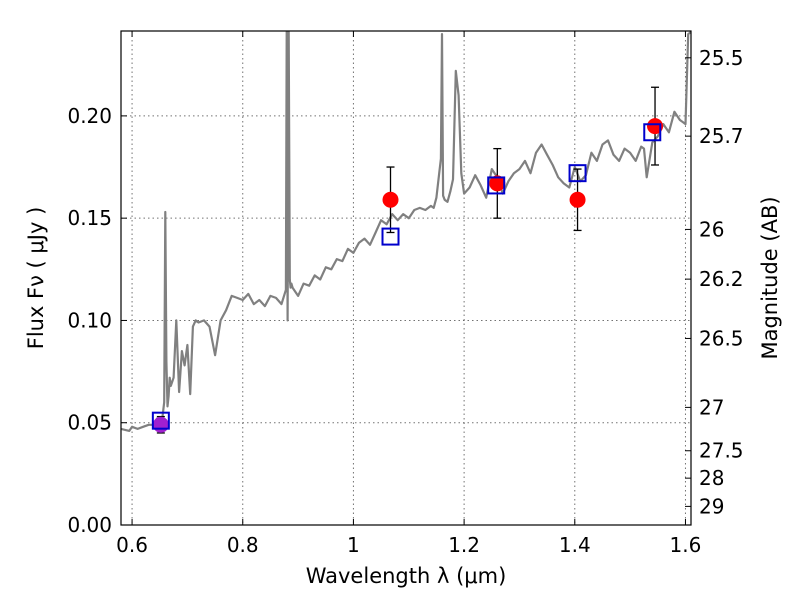 The image size is (800, 600). What do you see at coordinates (721, 58) in the screenshot?
I see `mag-tick-label: 25.5` at bounding box center [721, 58].